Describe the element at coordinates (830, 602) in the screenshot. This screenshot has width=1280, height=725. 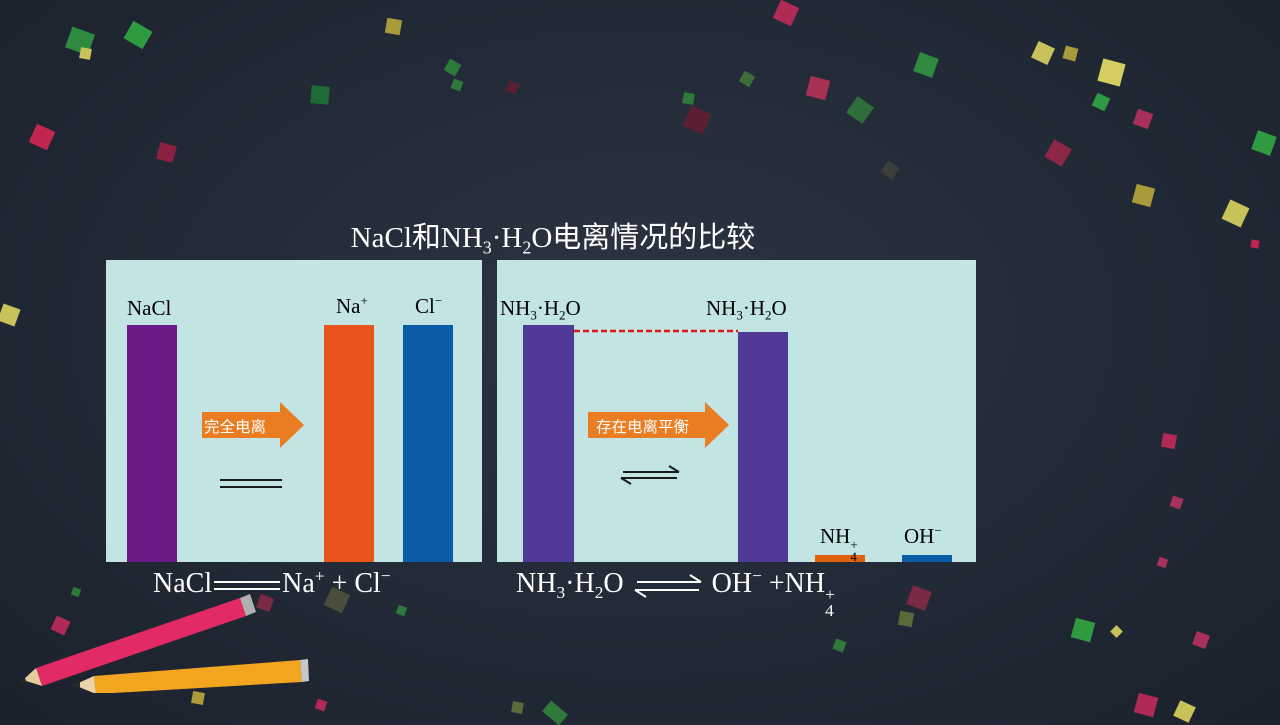
I see `equation-subsup: +4` at that location.